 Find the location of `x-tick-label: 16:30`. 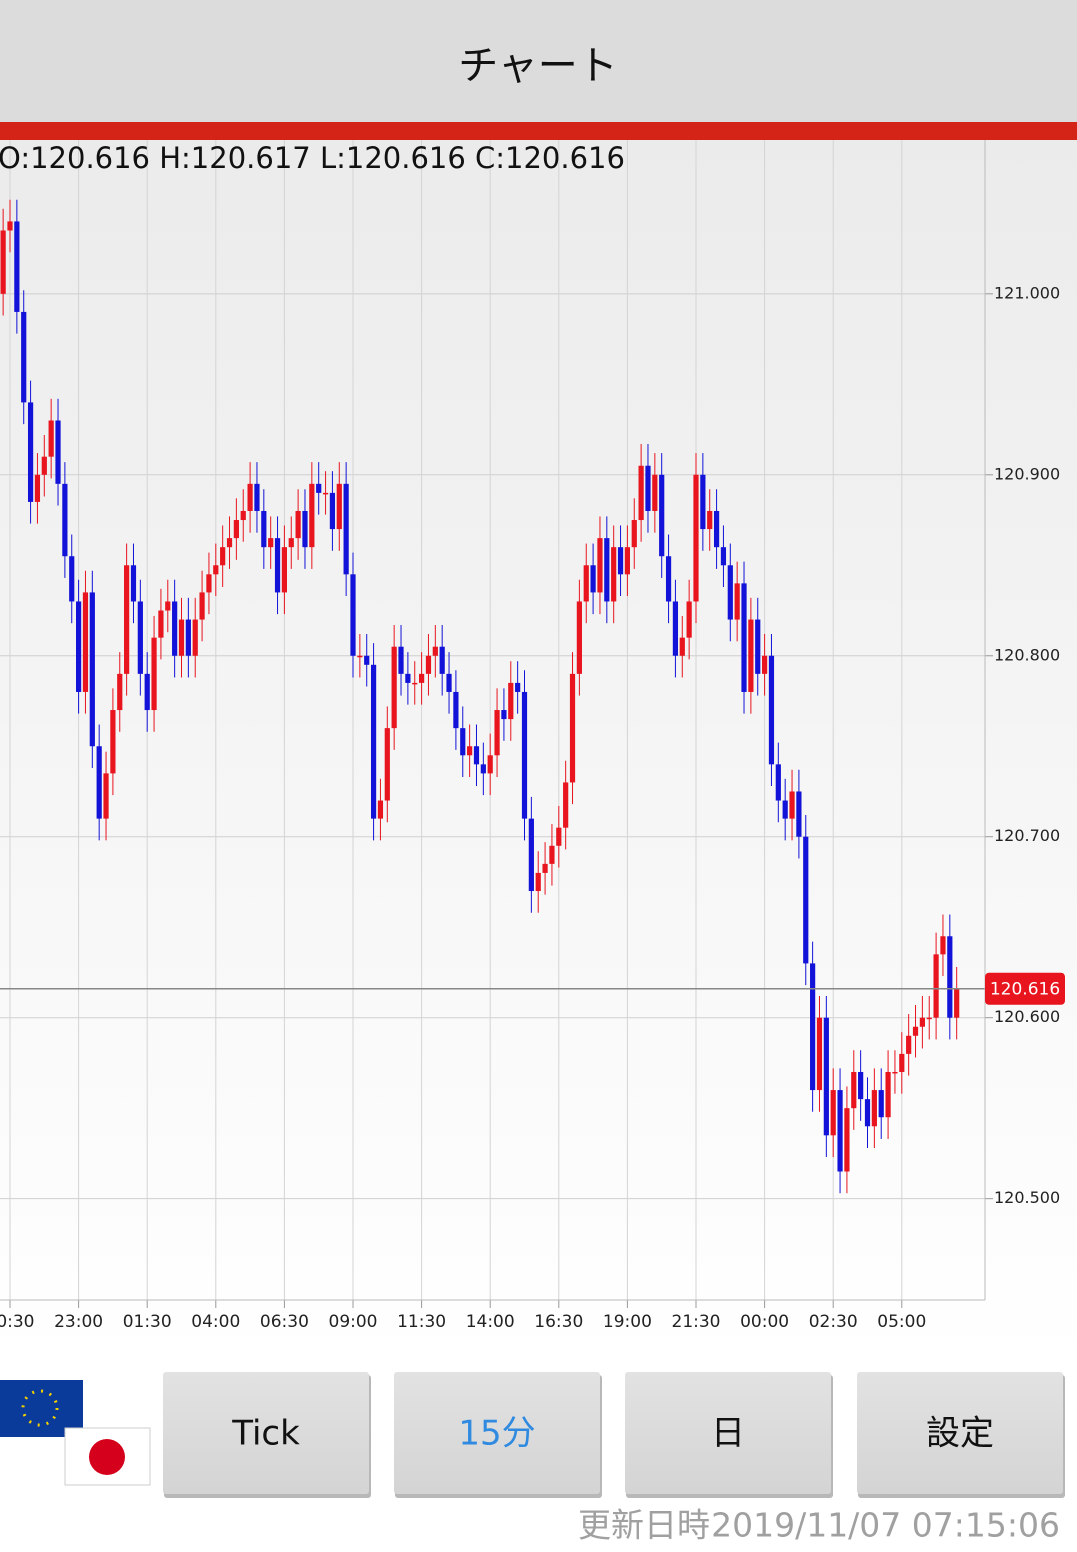

x-tick-label: 16:30 is located at coordinates (558, 1322).